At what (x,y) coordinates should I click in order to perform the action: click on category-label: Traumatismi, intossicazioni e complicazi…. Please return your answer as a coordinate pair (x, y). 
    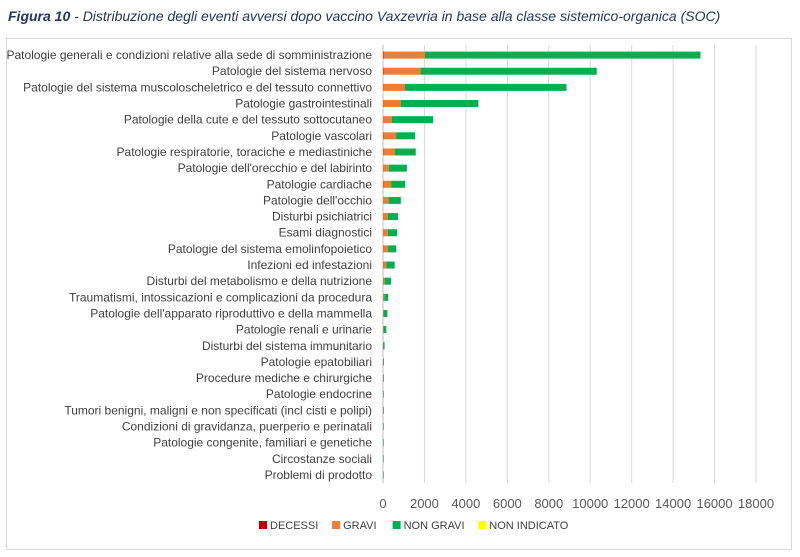
    Looking at the image, I should click on (220, 297).